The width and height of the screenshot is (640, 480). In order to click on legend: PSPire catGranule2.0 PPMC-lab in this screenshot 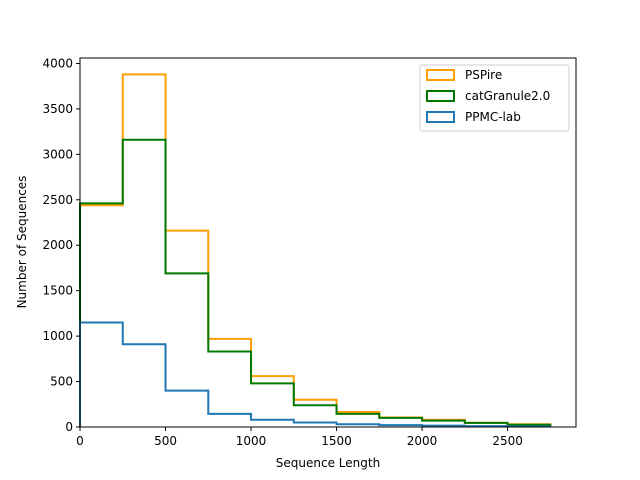, I will do `click(494, 98)`.